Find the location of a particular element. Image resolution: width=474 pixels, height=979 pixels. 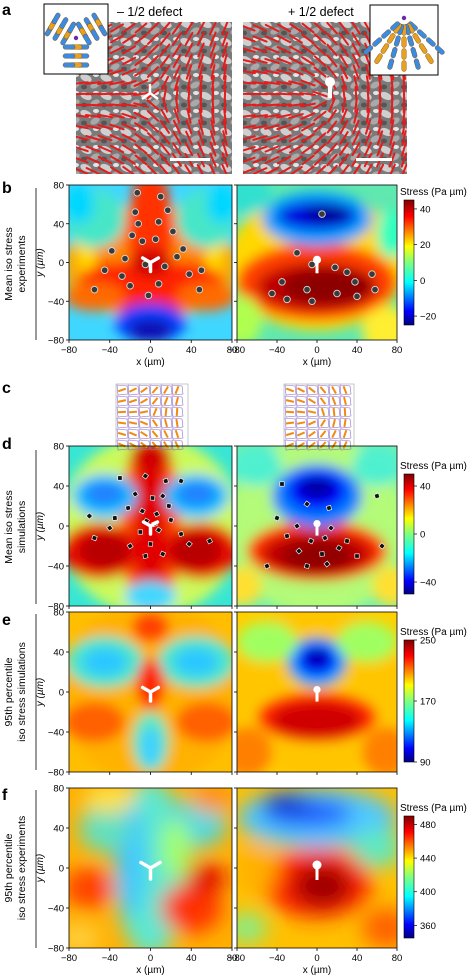

colorbar-tick-label: −40 is located at coordinates (428, 583).